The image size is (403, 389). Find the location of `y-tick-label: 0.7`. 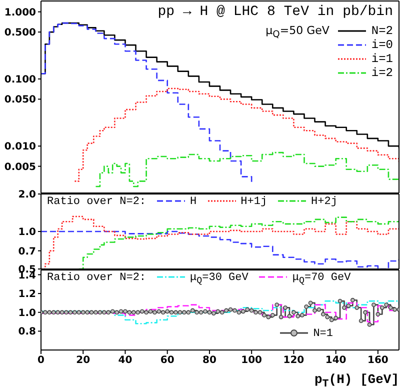

y-tick-label: 0.7 is located at coordinates (27, 252).